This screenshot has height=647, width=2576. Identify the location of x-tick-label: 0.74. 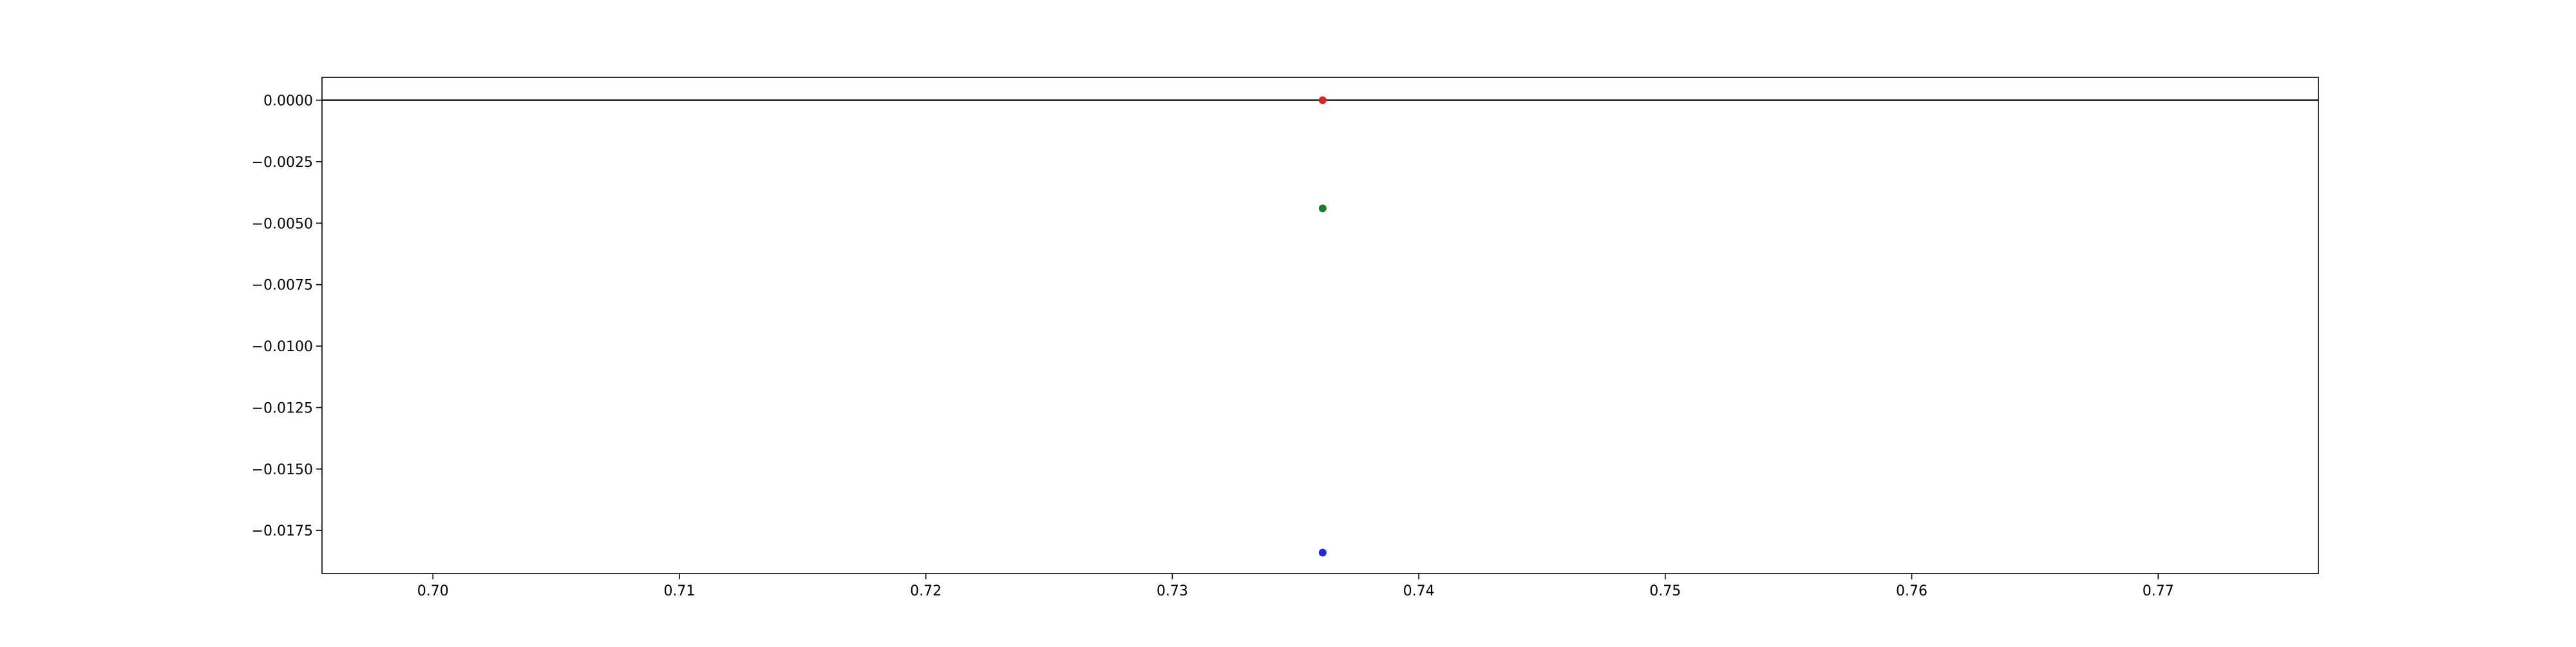
(1419, 591).